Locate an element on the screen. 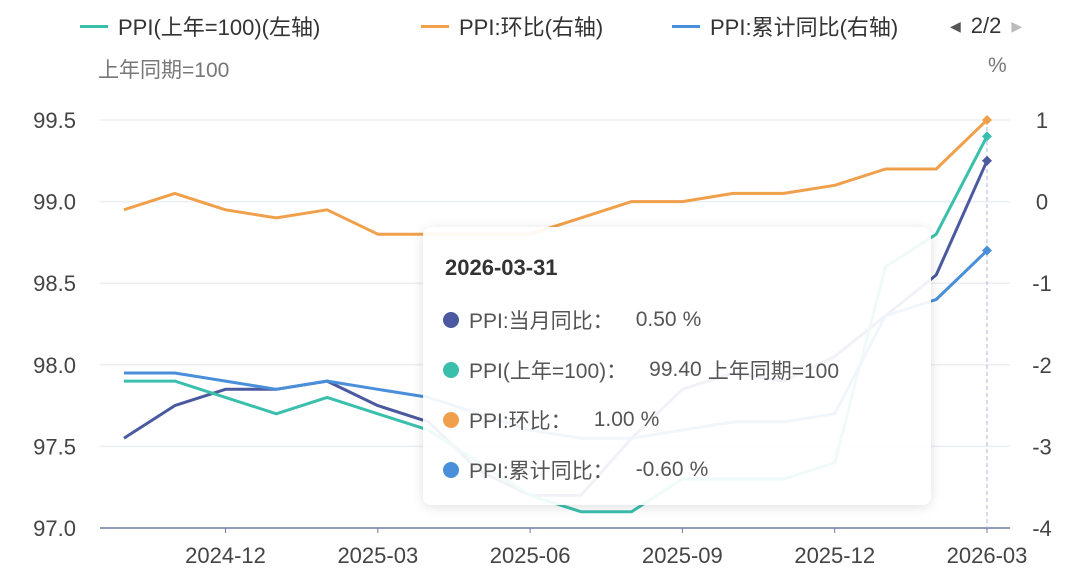  x-axis-tick-label: 2026-03 is located at coordinates (987, 555).